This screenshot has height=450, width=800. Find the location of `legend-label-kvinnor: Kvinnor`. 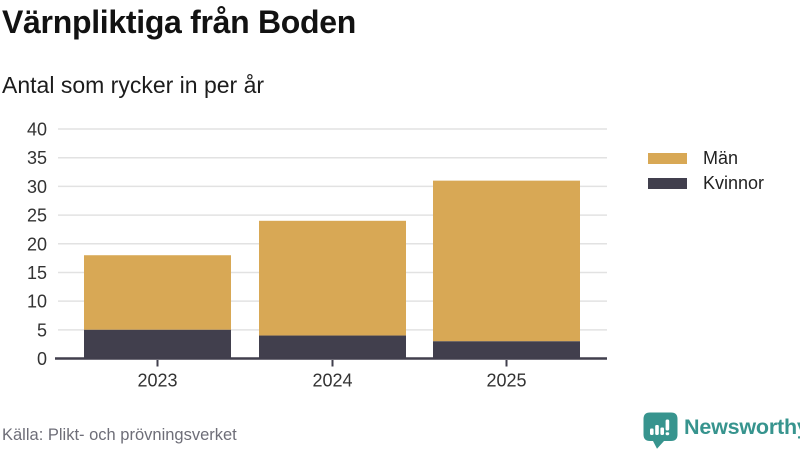

legend-label-kvinnor: Kvinnor is located at coordinates (734, 183).